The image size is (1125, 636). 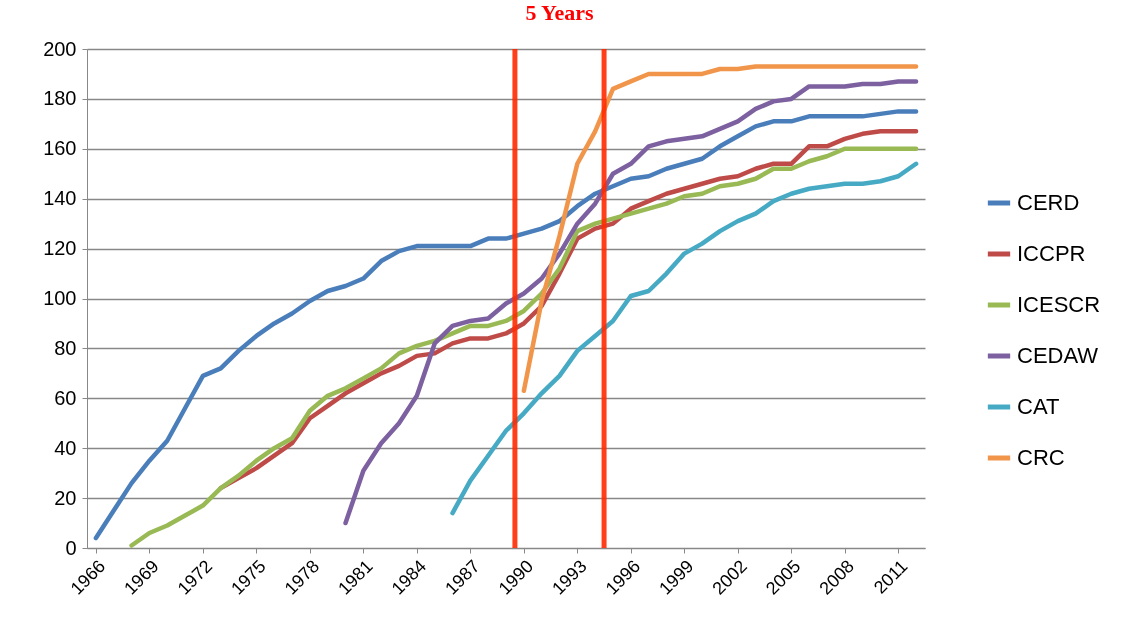 What do you see at coordinates (60, 298) in the screenshot?
I see `y-tick-label: 100` at bounding box center [60, 298].